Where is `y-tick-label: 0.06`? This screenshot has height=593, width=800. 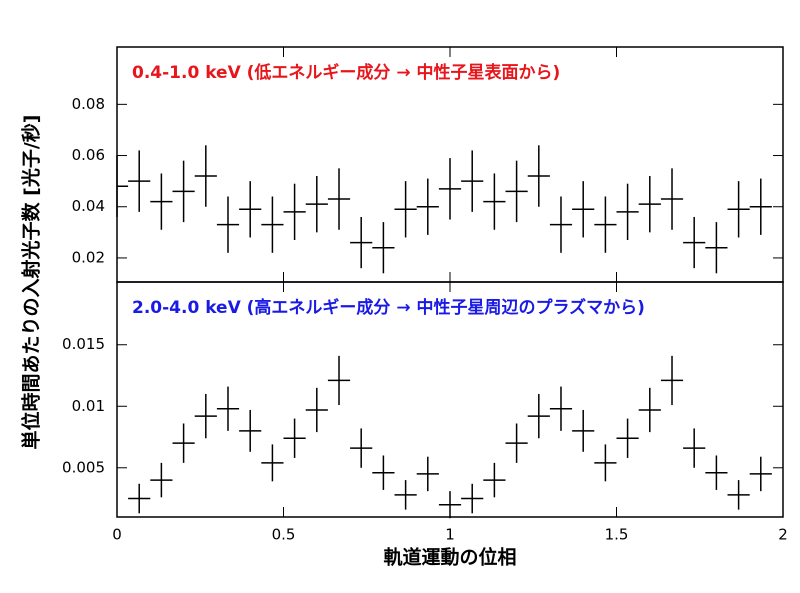
y-tick-label: 0.06 is located at coordinates (88, 155).